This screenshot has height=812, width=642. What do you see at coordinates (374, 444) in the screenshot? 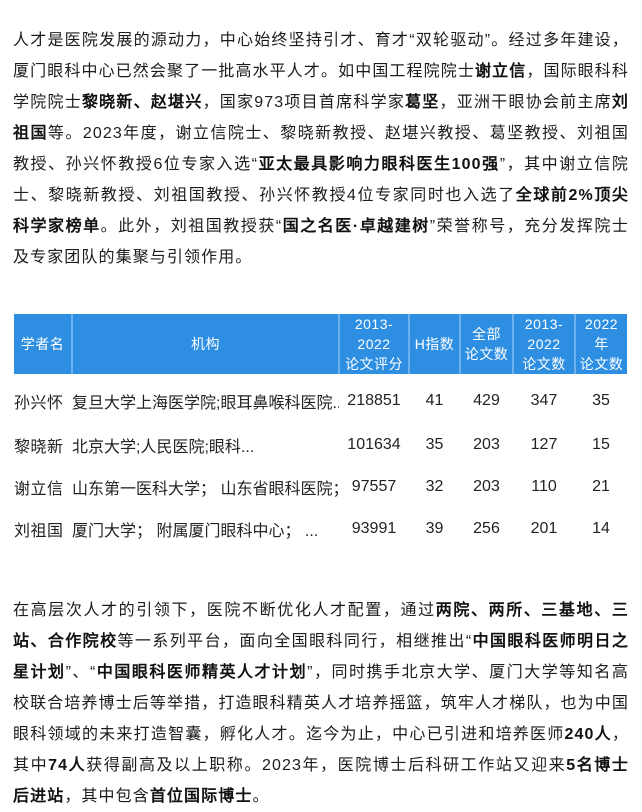
I see `cell-score: 101634` at bounding box center [374, 444].